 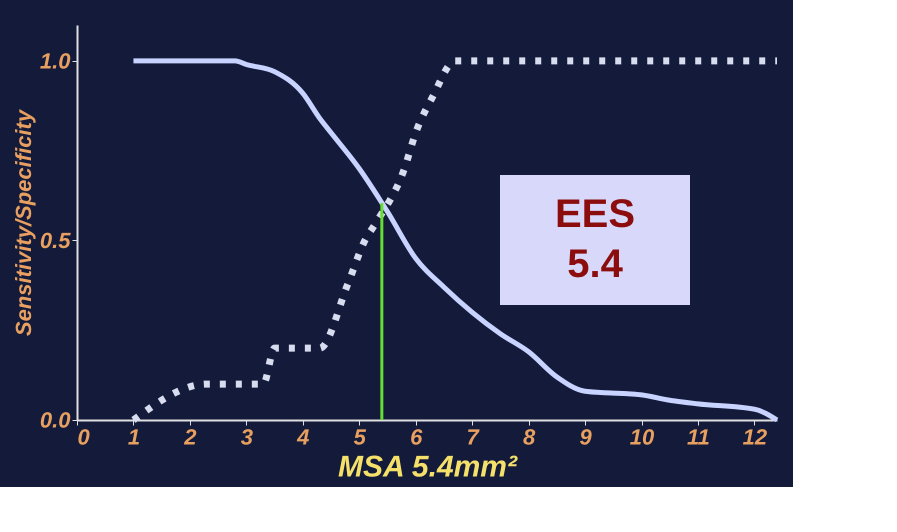 I want to click on y-axis-title: Sensitivity/Specificity, so click(x=23, y=222).